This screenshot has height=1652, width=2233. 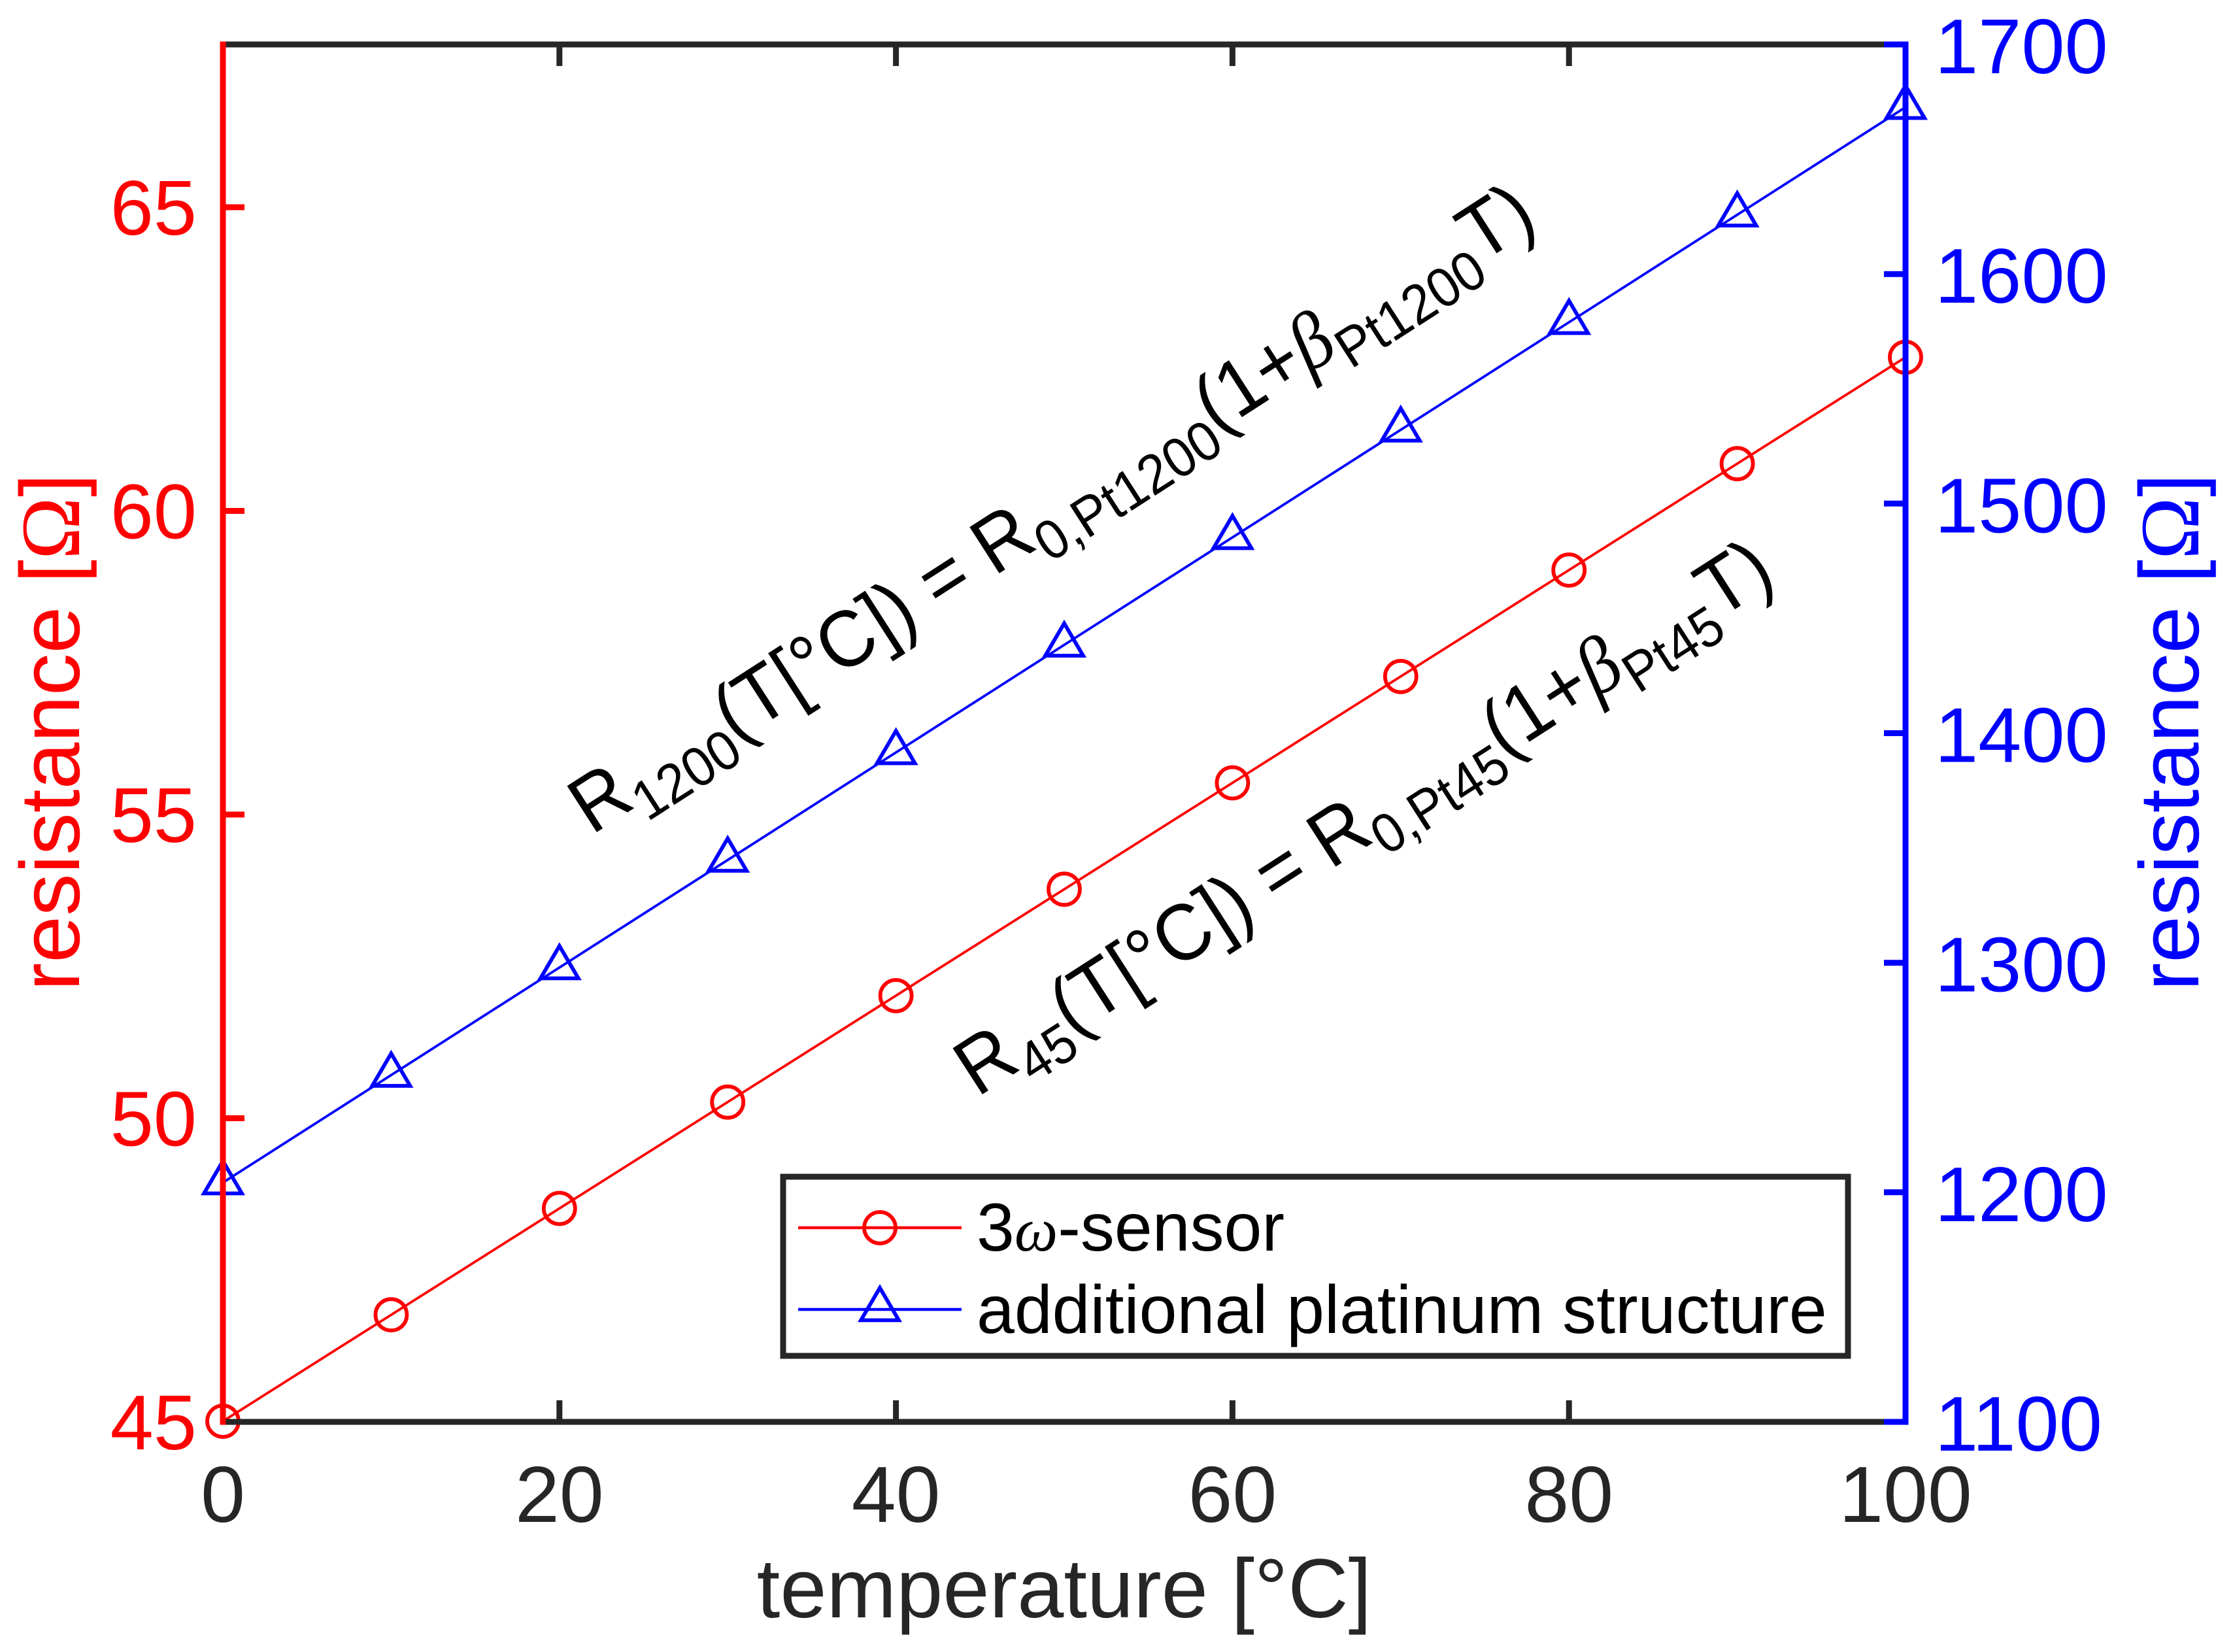 I want to click on svg-text: 0, so click(x=223, y=1494).